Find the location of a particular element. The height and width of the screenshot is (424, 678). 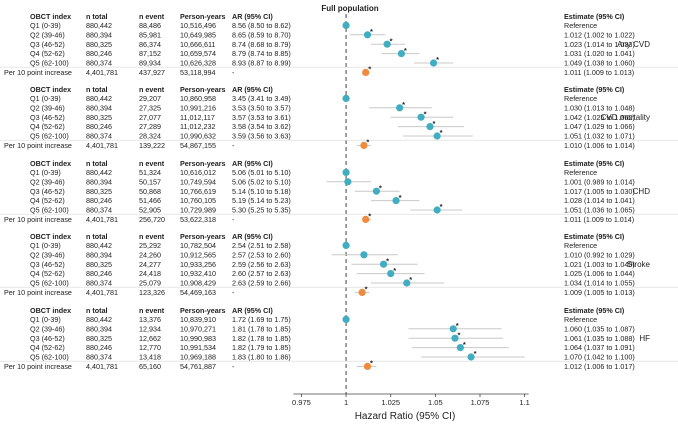

cell-ar: 5.14 (5.10 to 5.18) is located at coordinates (261, 191).